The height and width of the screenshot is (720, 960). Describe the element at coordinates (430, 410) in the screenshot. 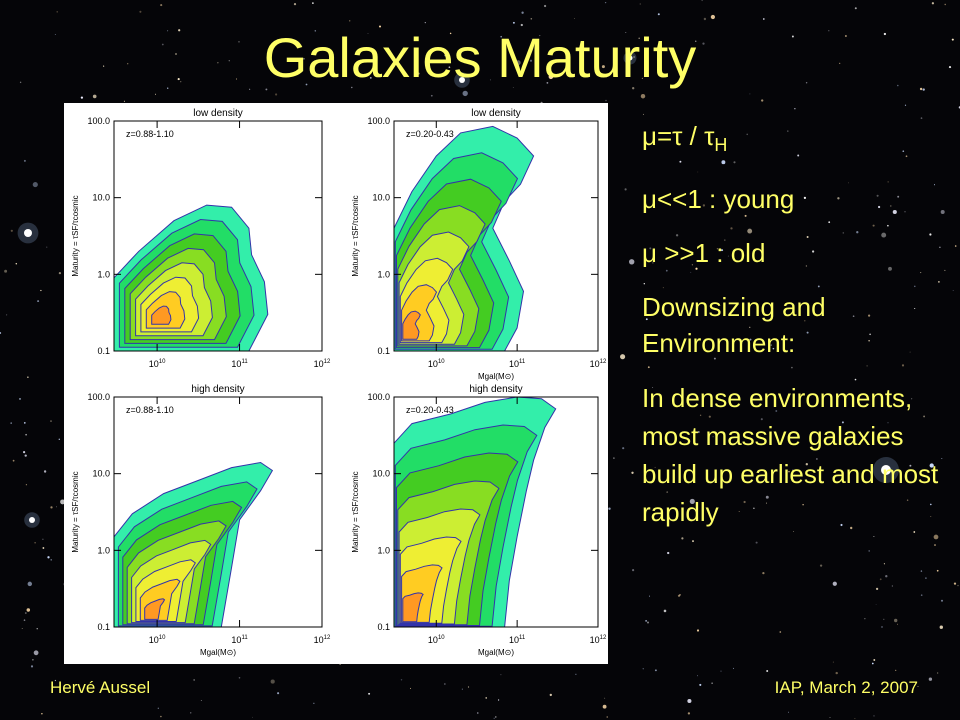

I see `panel-annotation: z=0.20-0.43` at that location.